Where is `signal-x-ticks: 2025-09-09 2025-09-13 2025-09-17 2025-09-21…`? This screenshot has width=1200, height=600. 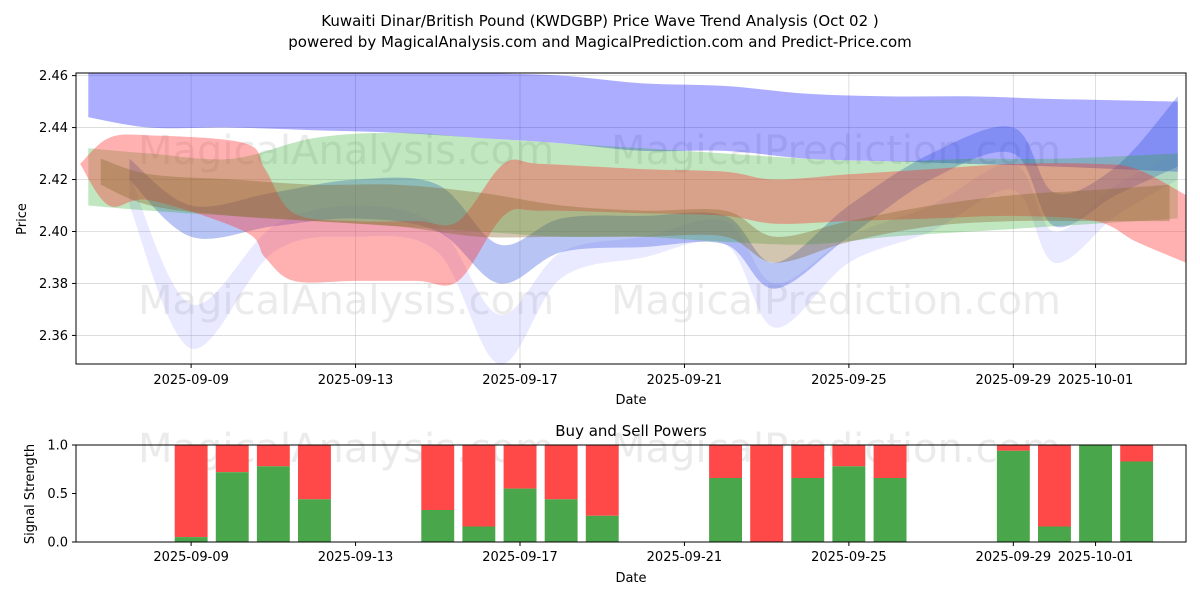 signal-x-ticks: 2025-09-09 2025-09-13 2025-09-17 2025-09-21… is located at coordinates (643, 553).